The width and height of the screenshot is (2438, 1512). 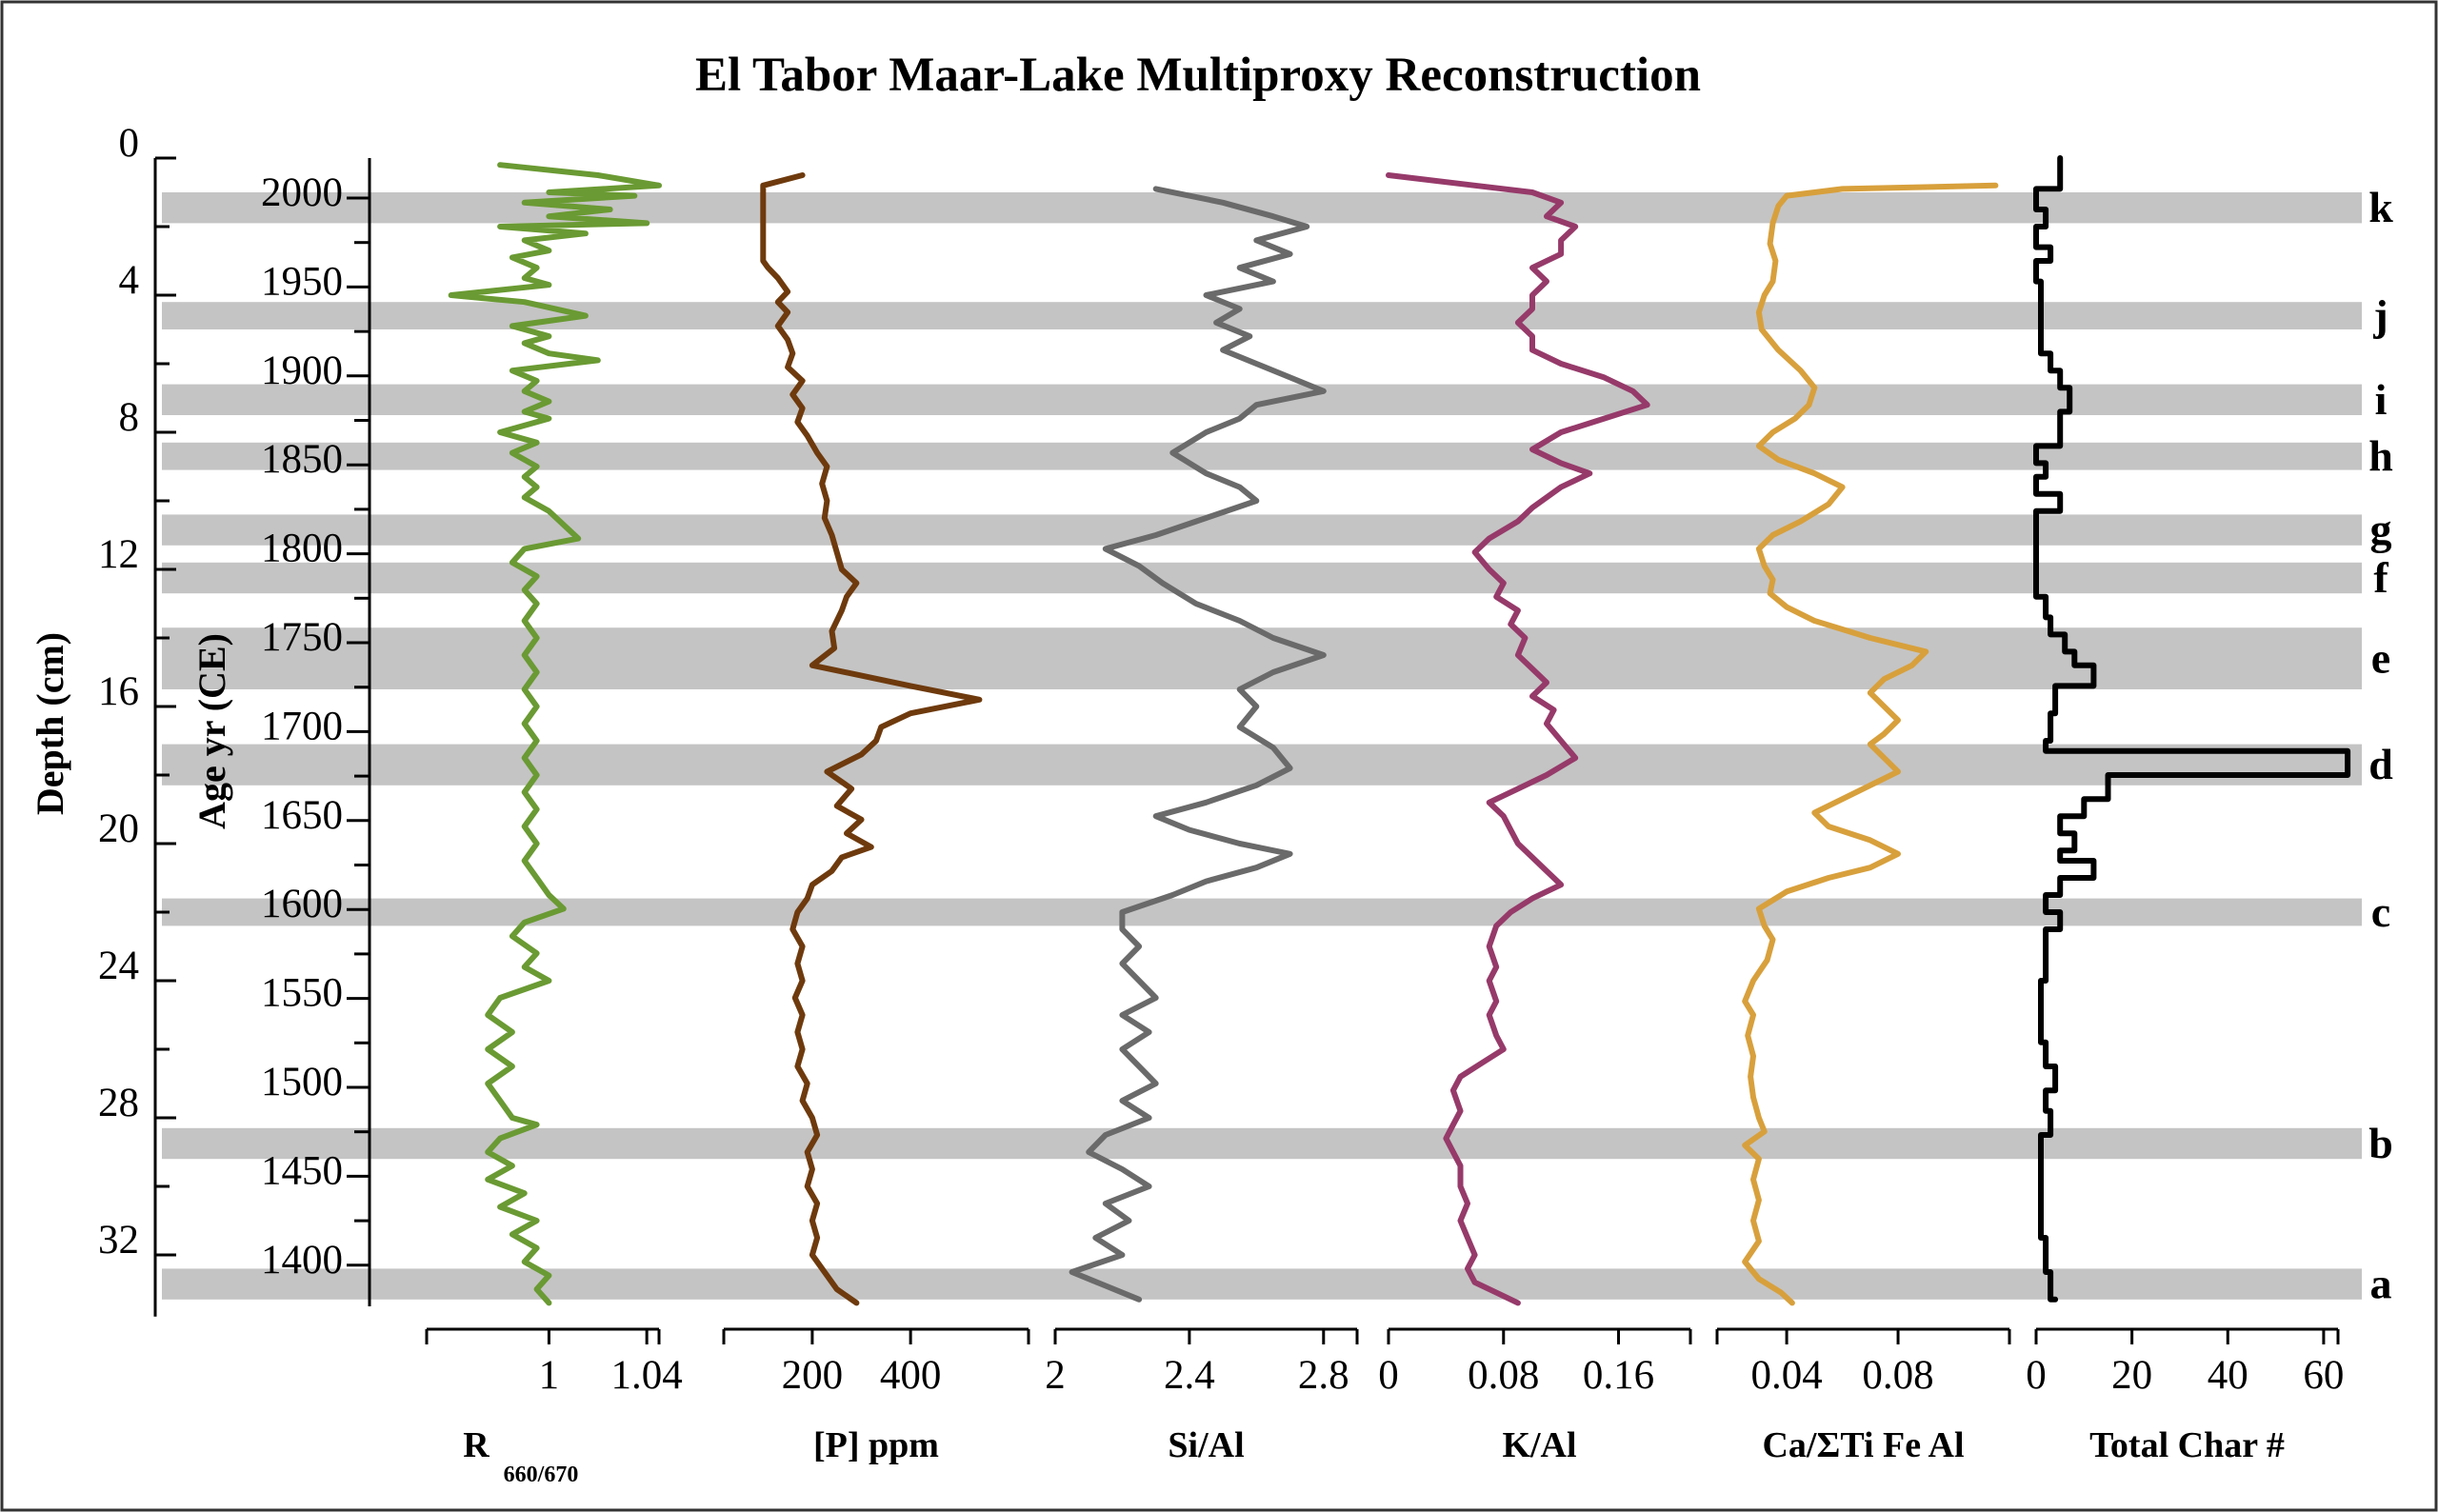 What do you see at coordinates (647, 1375) in the screenshot?
I see `x-tick-label: 1.04` at bounding box center [647, 1375].